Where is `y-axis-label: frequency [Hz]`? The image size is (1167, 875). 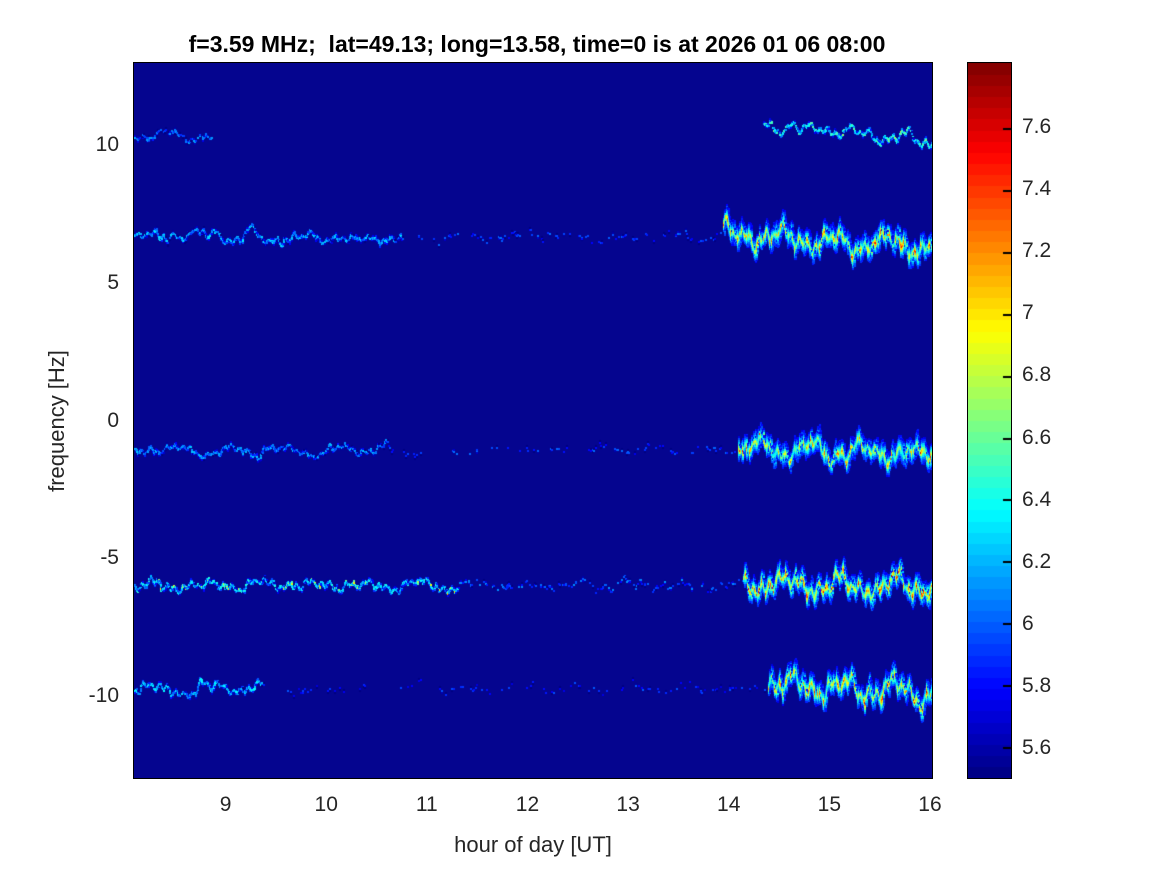
y-axis-label: frequency [Hz] is located at coordinates (56, 421).